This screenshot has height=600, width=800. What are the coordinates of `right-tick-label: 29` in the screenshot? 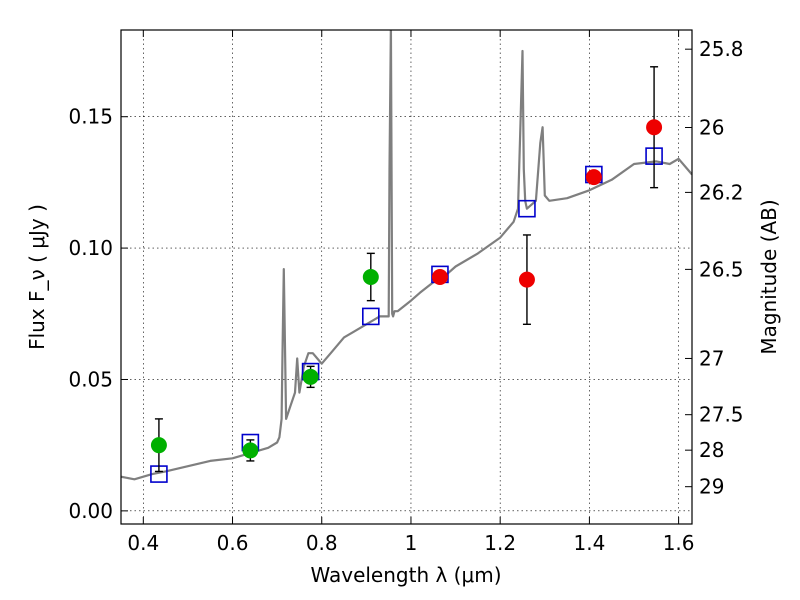 It's located at (711, 487).